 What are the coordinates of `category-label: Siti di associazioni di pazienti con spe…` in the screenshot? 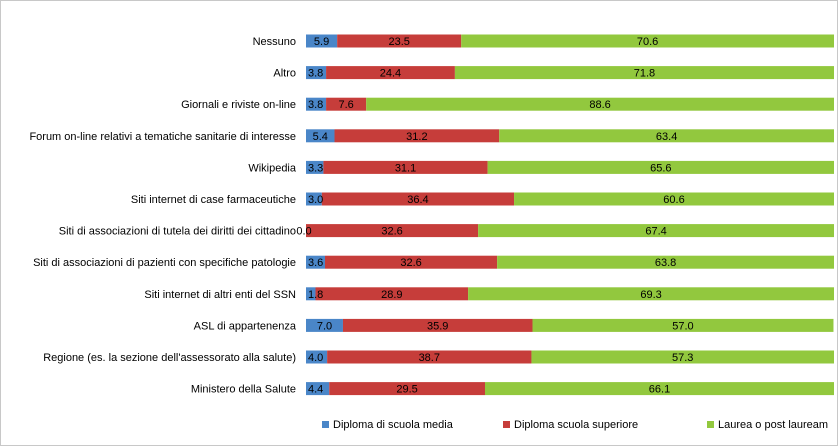 It's located at (164, 263).